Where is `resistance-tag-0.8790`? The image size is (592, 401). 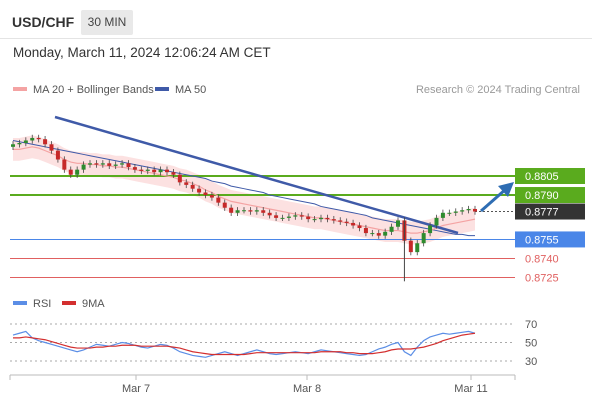 resistance-tag-0.8790 is located at coordinates (550, 195).